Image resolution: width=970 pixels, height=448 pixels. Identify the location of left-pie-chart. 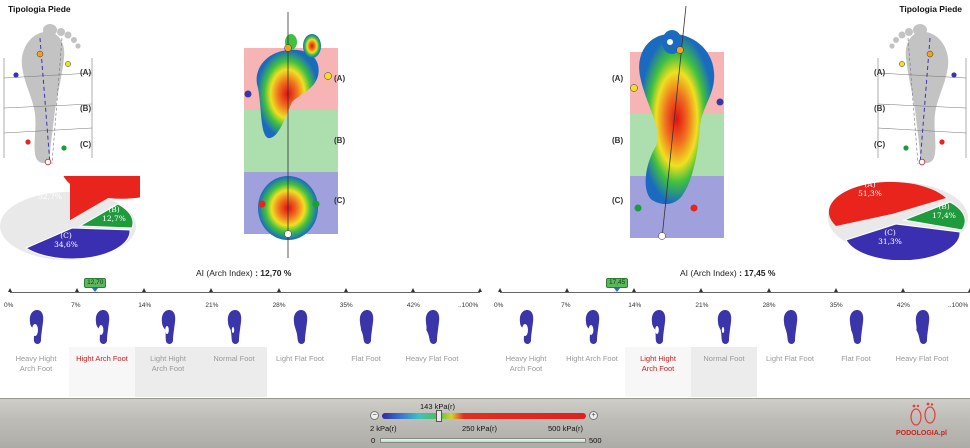
(70, 218).